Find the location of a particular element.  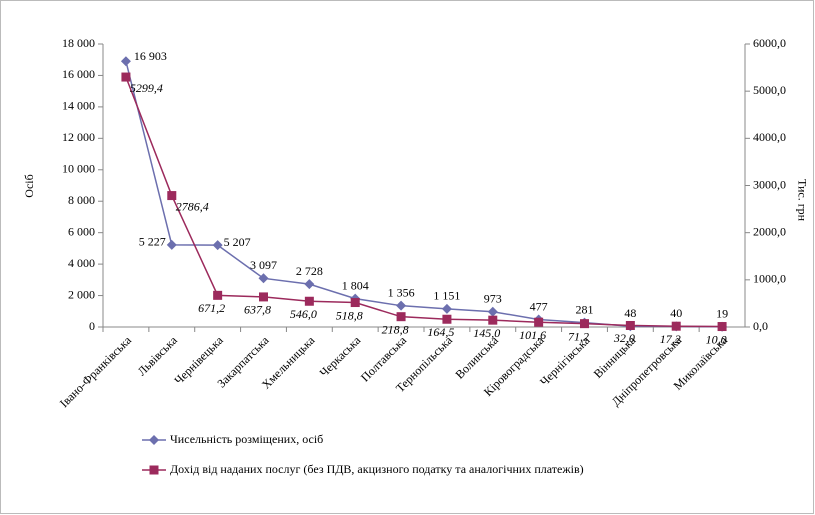

y-tick-label: 2 000 is located at coordinates (81, 294).